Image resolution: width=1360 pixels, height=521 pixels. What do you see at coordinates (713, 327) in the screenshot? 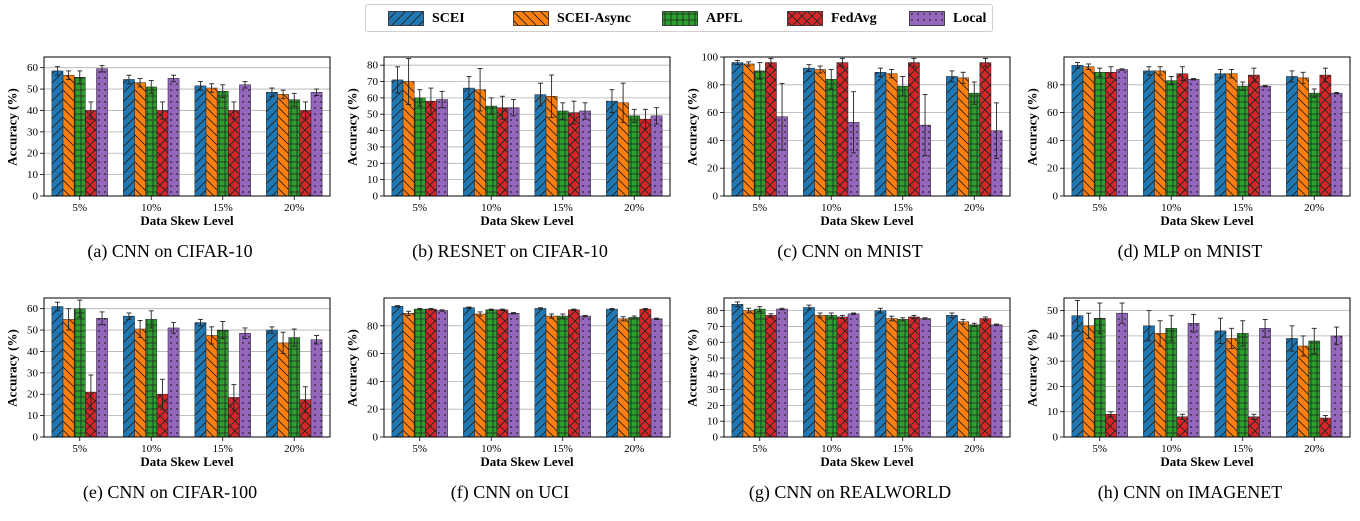
I see `y-tick-label: 70` at bounding box center [713, 327].